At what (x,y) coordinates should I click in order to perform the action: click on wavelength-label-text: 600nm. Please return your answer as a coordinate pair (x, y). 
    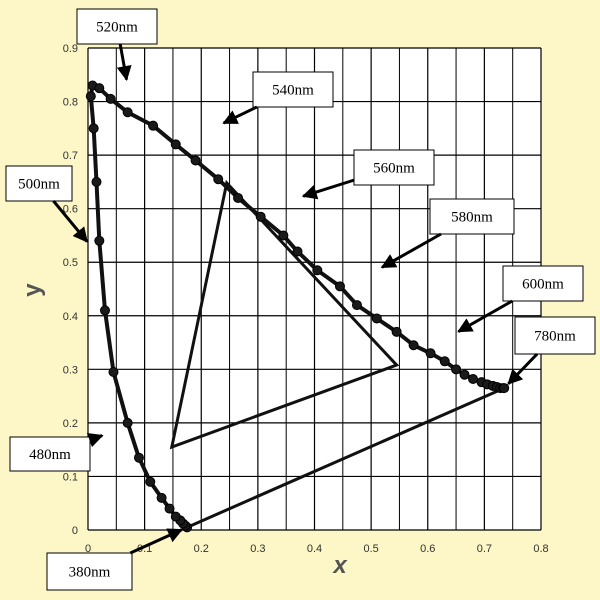
    Looking at the image, I should click on (543, 285).